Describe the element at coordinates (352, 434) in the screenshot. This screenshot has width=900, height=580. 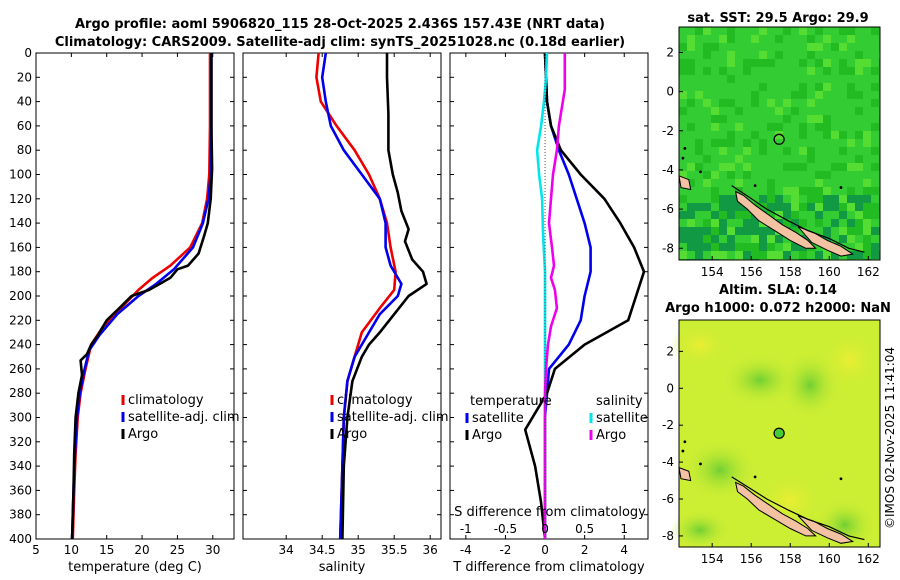
I see `salinity-legend-entry: Argo` at that location.